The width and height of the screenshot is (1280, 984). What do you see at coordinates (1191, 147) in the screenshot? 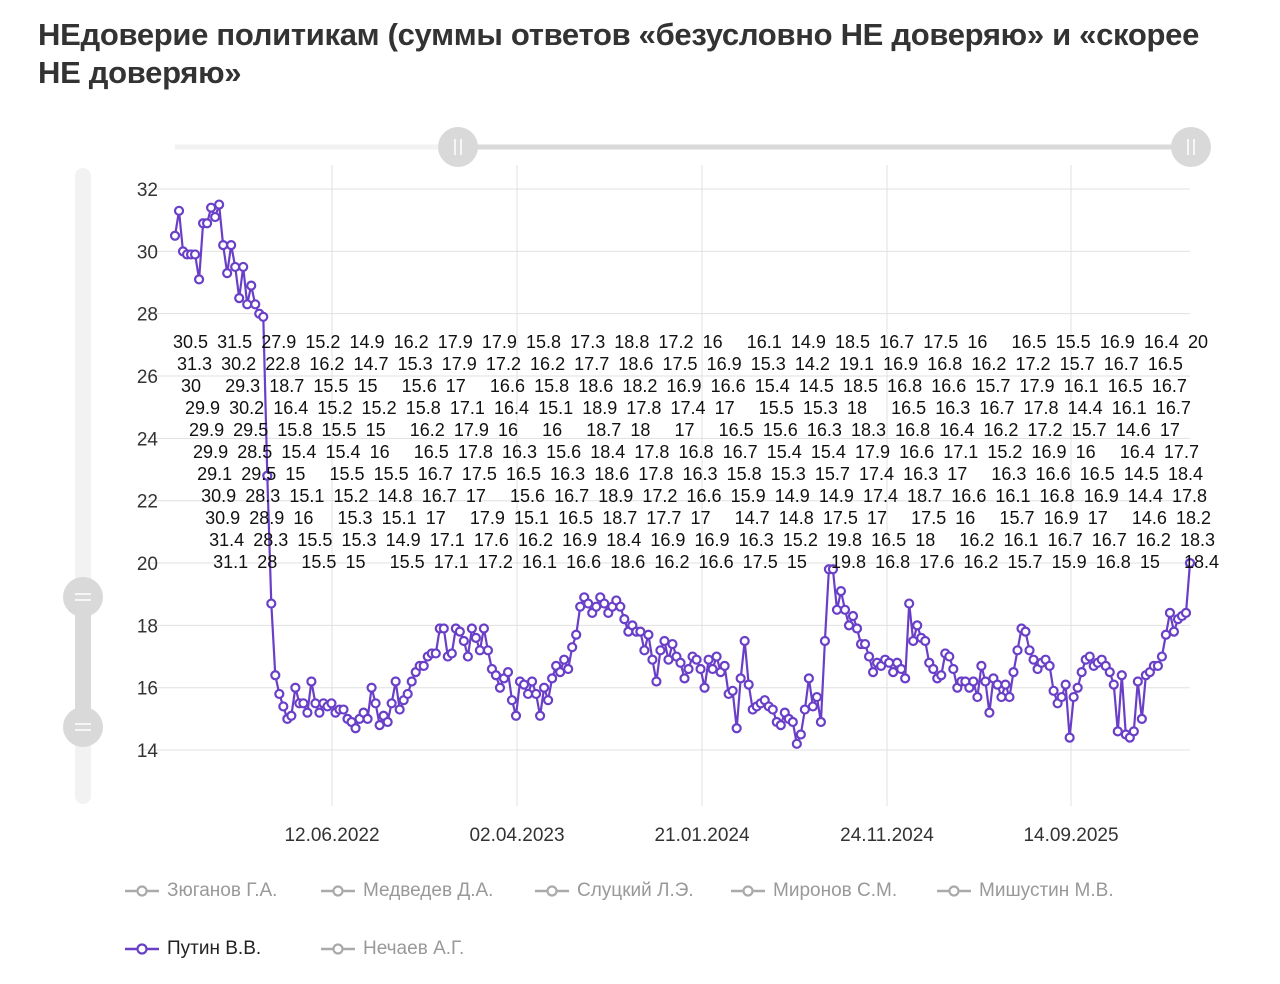
I see `range-end-handle` at bounding box center [1191, 147].